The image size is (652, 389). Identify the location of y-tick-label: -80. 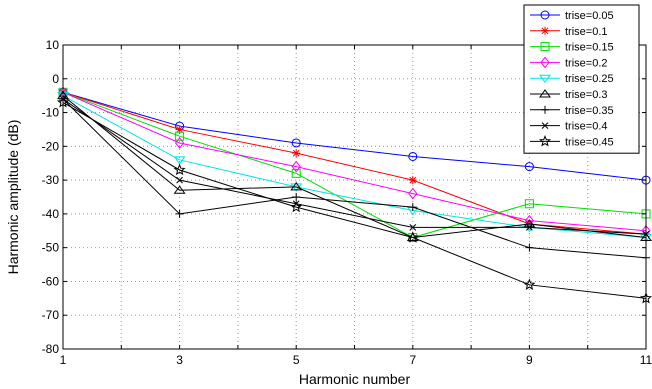
(51, 349).